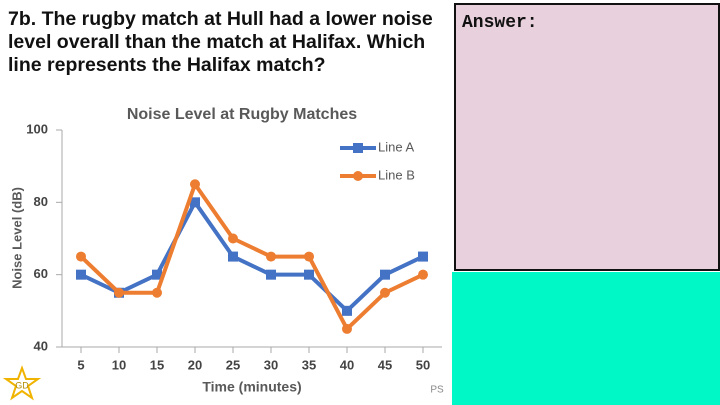 The image size is (720, 405). I want to click on badge-star, so click(22, 383).